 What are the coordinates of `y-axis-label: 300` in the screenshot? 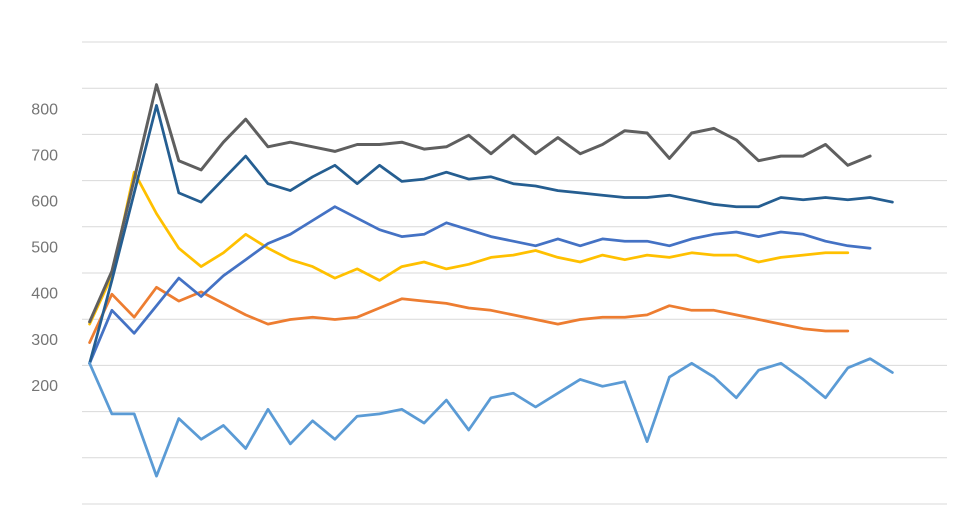 It's located at (44, 340).